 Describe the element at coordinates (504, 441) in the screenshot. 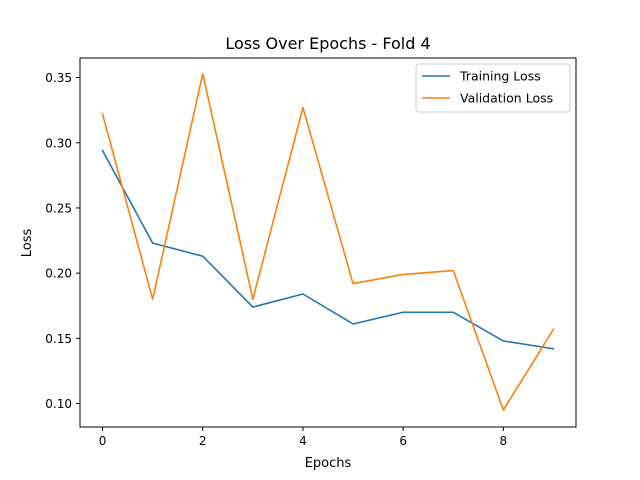

I see `x-tick-label: 8` at that location.